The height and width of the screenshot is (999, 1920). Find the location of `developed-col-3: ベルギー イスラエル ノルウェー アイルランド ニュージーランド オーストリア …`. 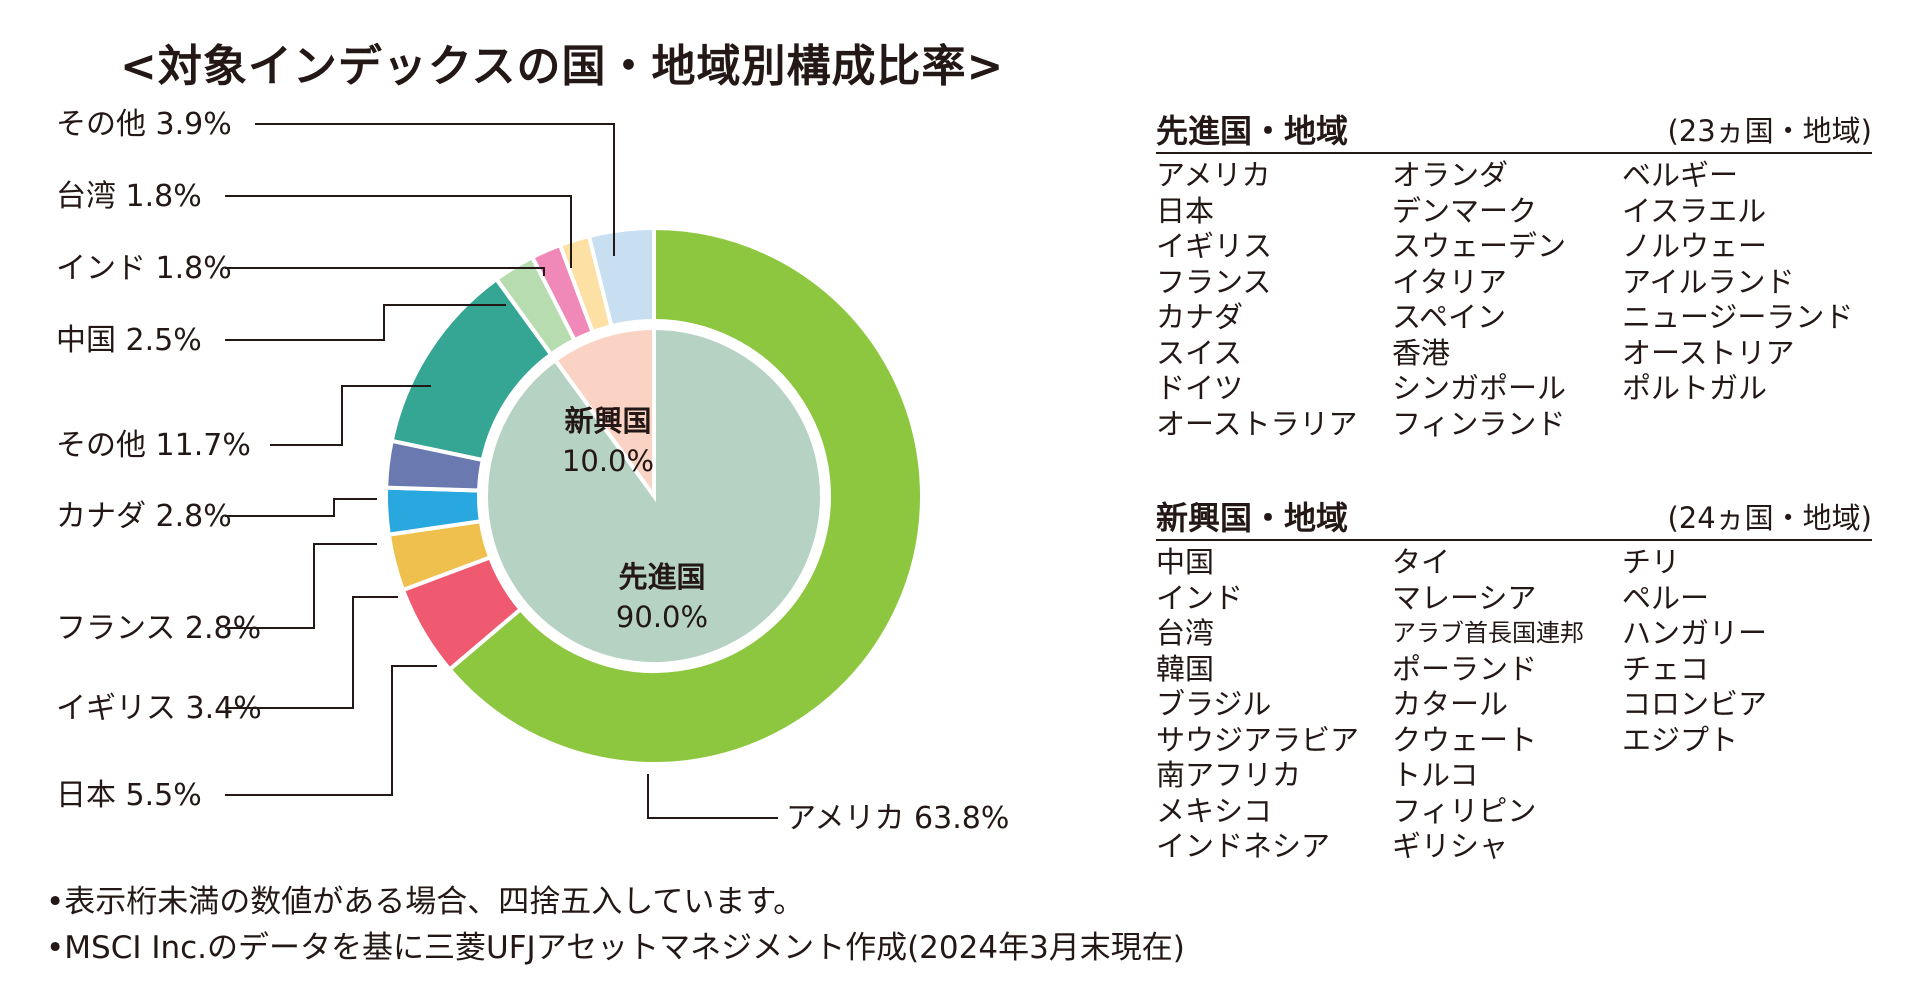

developed-col-3: ベルギー イスラエル ノルウェー アイルランド ニュージーランド オーストリア … is located at coordinates (1737, 282).